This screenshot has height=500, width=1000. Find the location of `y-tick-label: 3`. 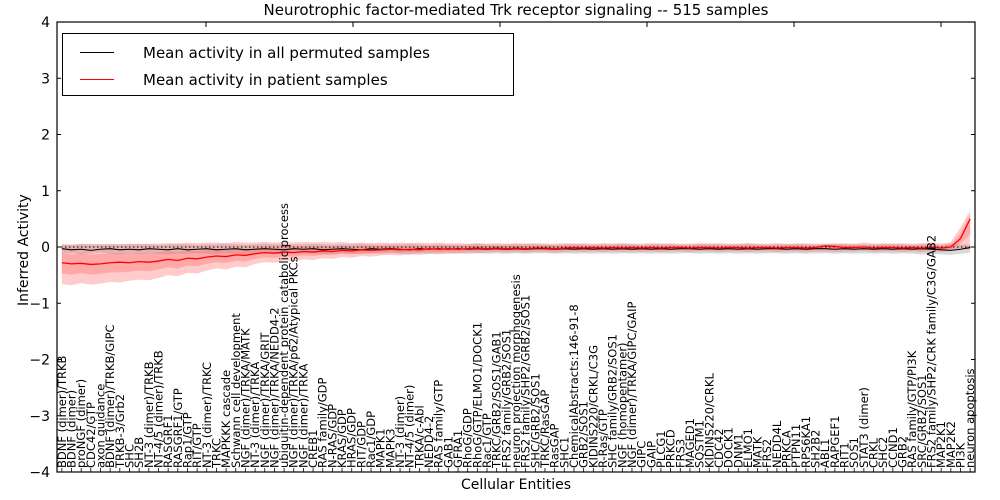

y-tick-label: 3 is located at coordinates (45, 79).